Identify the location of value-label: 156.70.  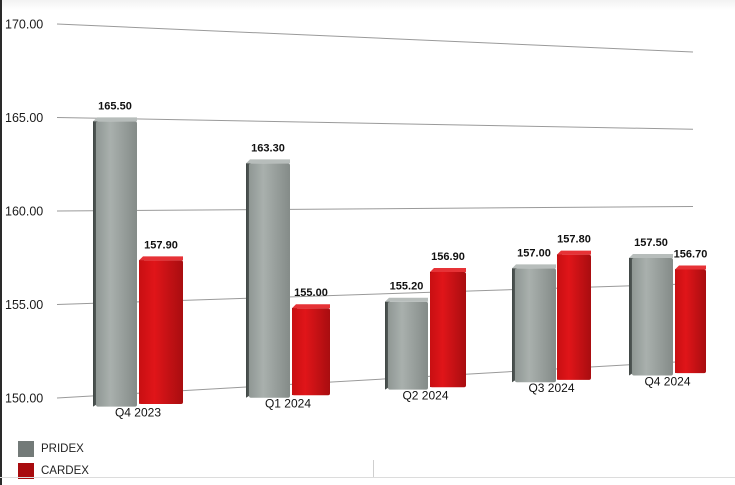
(691, 255).